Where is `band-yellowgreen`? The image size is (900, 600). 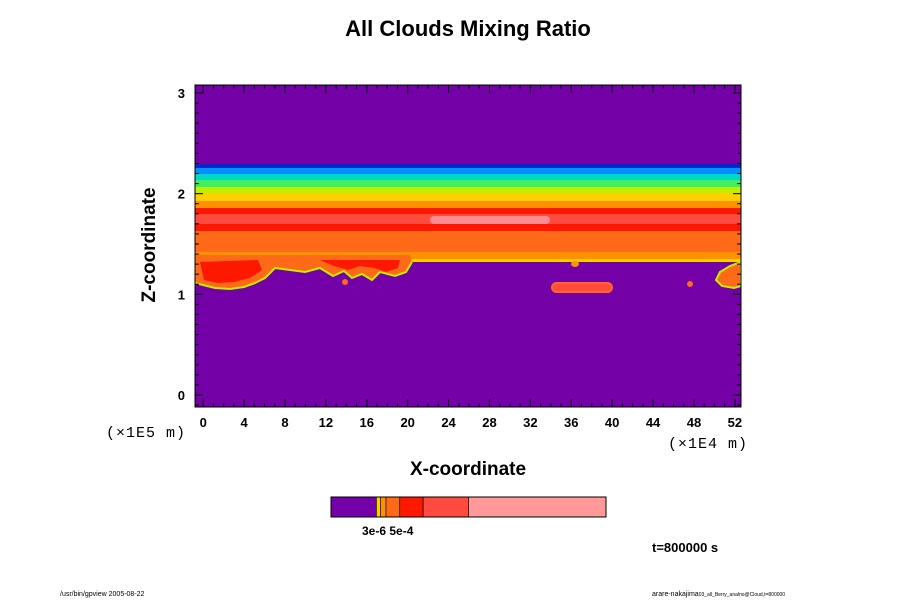 band-yellowgreen is located at coordinates (468, 191).